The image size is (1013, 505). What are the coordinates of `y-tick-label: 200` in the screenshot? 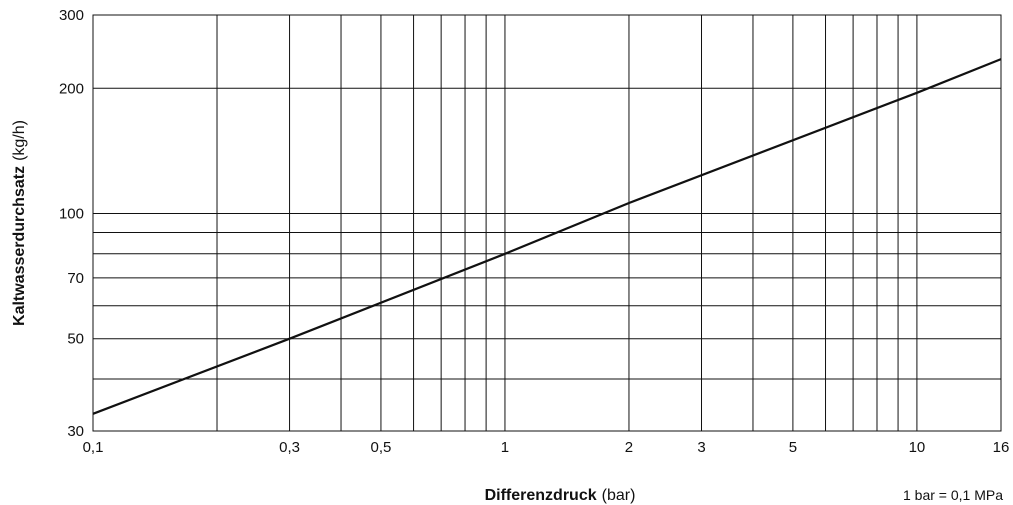 It's located at (71, 88).